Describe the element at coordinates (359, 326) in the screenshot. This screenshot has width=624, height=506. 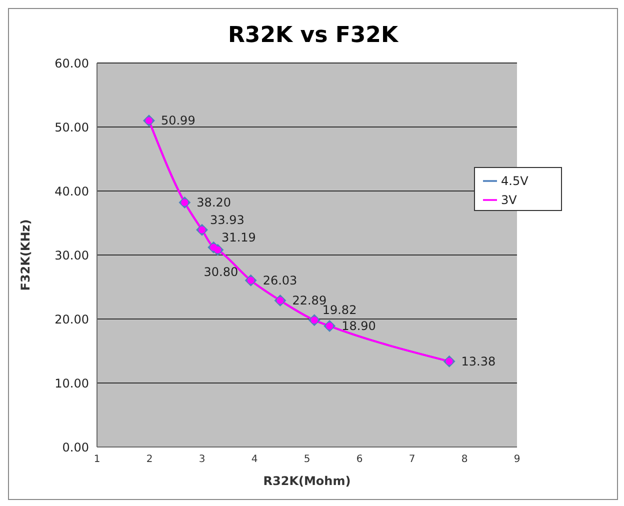
I see `data-label: 18.90` at that location.